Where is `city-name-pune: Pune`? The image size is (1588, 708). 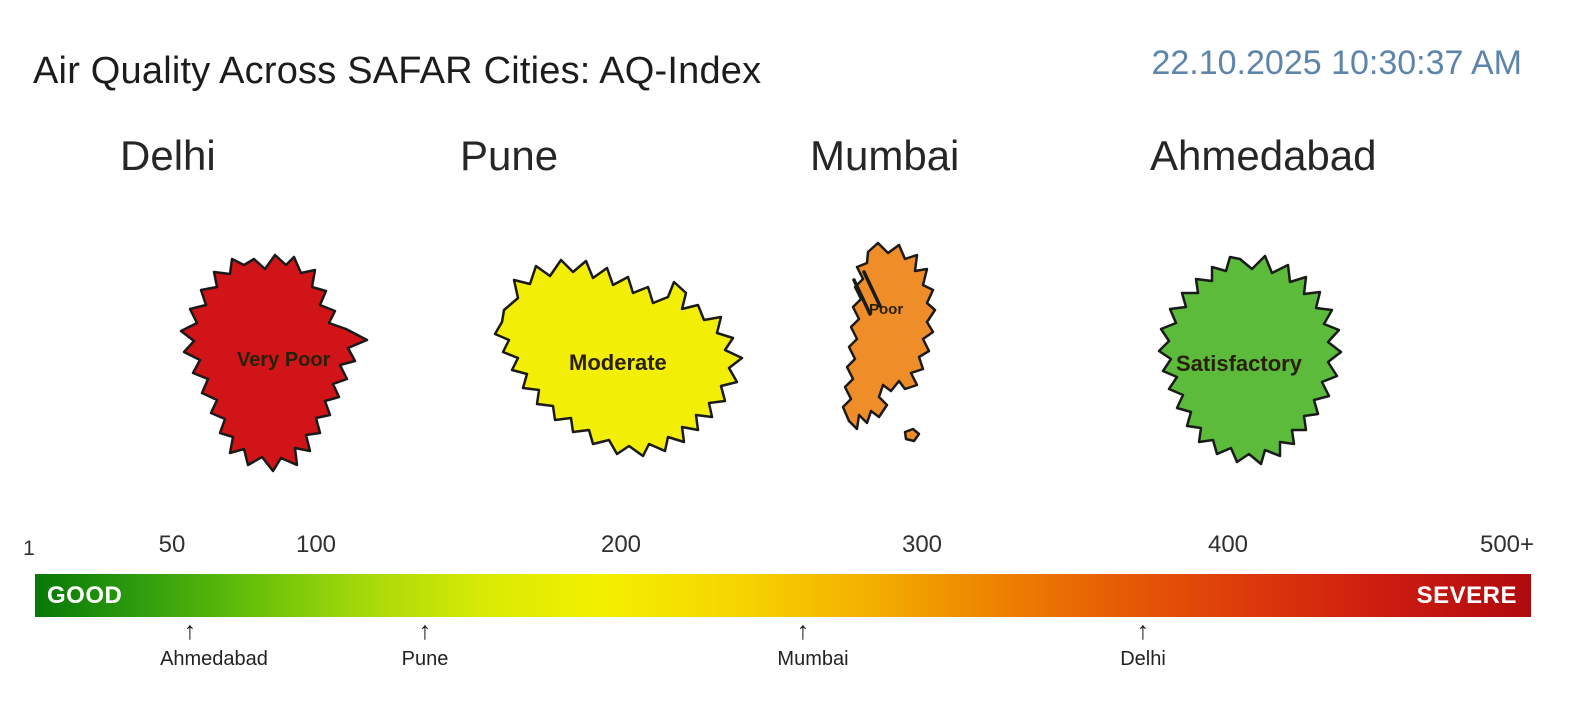
city-name-pune: Pune is located at coordinates (509, 155).